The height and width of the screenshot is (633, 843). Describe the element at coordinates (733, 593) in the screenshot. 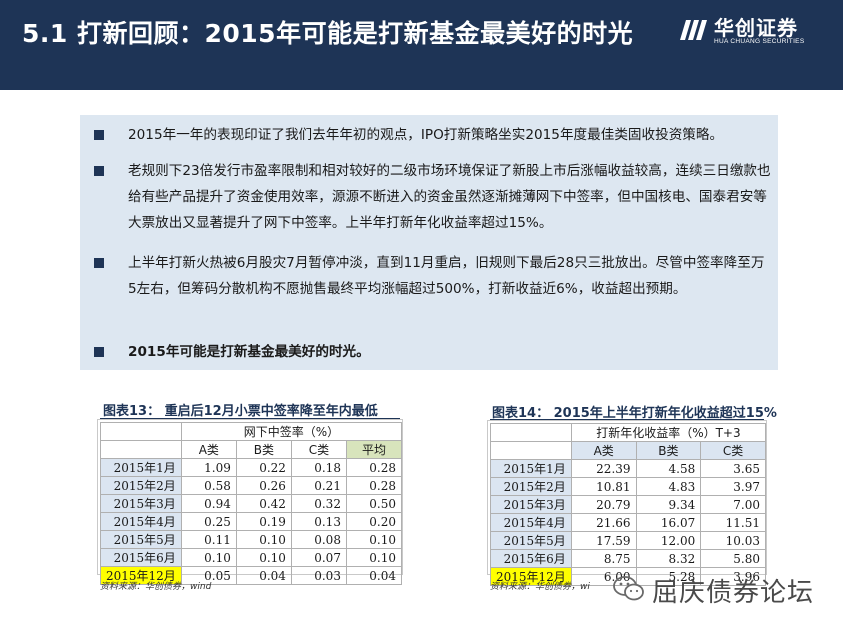

I see `watermark-text: 屈庆债券论坛` at that location.